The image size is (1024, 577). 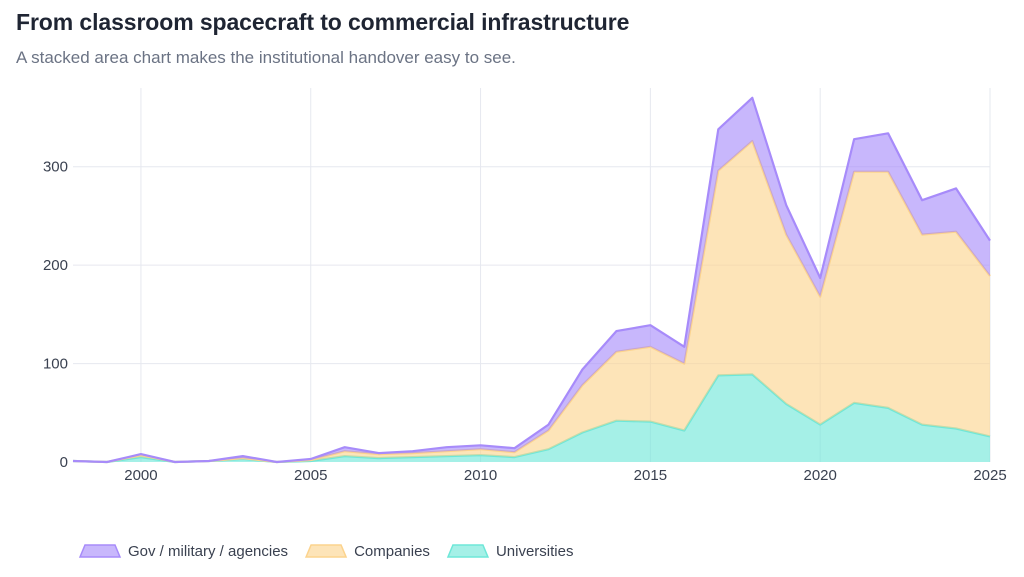 I want to click on x-tick-label: 2010, so click(x=480, y=475).